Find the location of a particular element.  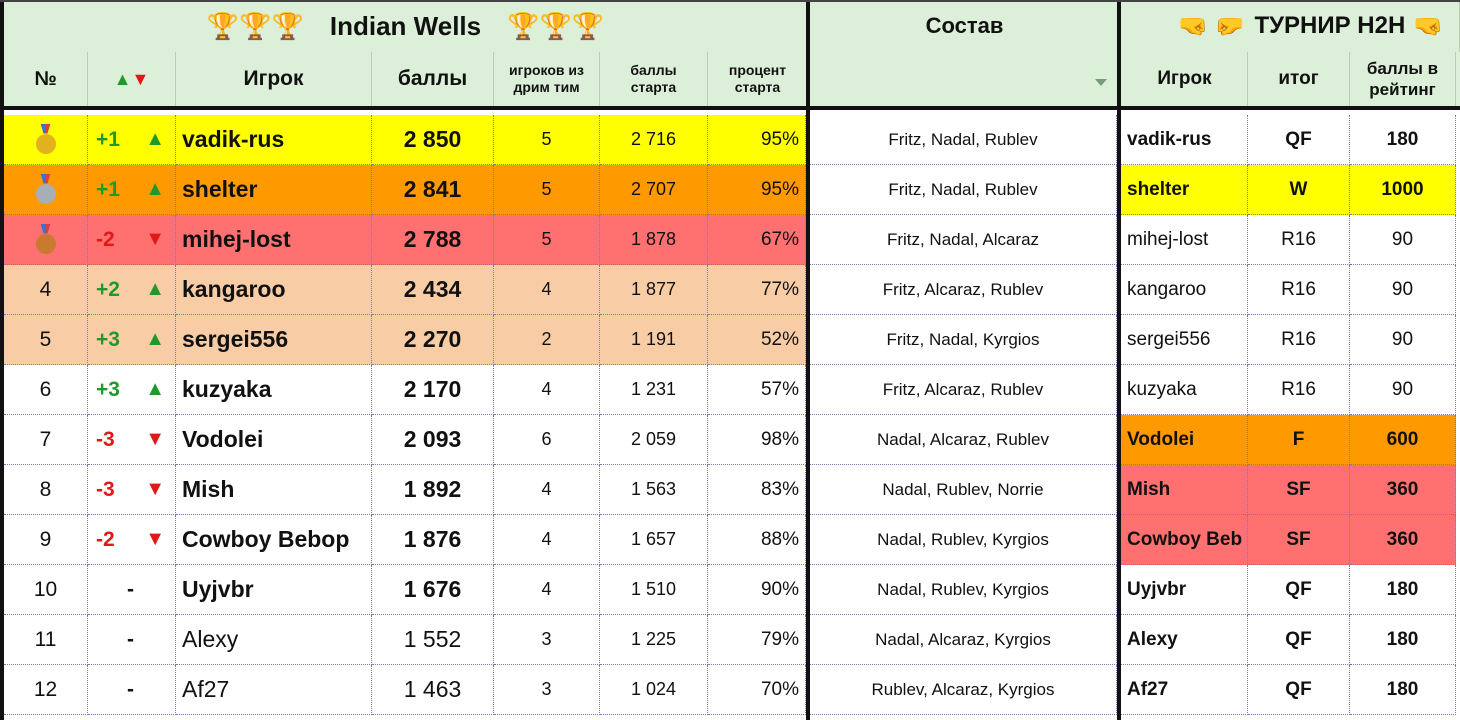

h2h-player-name: Vodolei is located at coordinates (1184, 440).